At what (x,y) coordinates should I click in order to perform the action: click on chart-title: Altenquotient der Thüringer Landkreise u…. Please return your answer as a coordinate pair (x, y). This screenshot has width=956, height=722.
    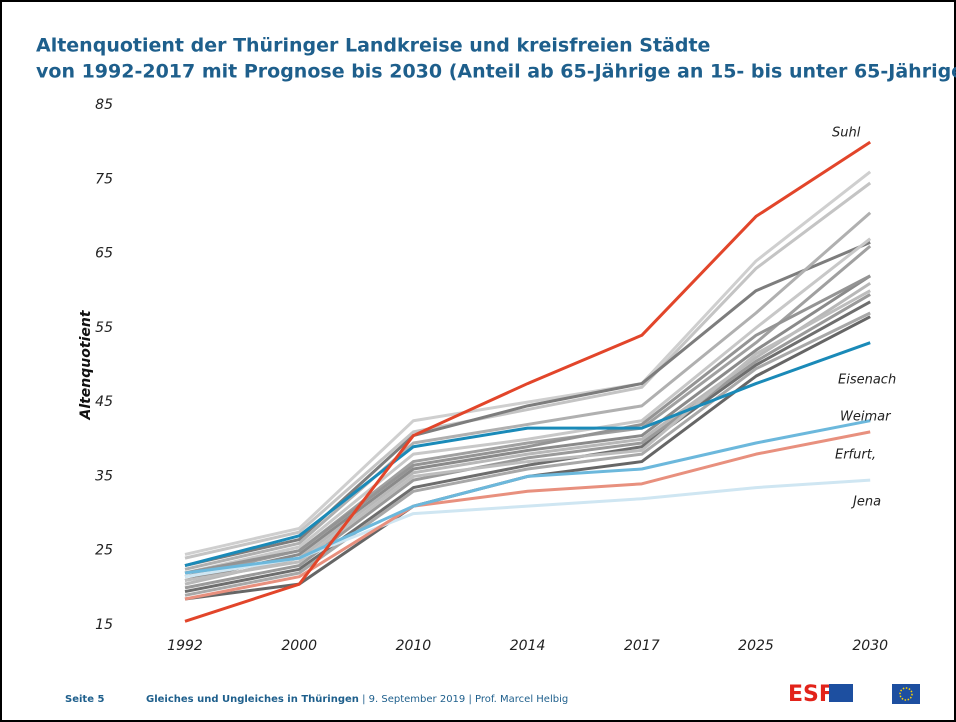
    Looking at the image, I should click on (373, 46).